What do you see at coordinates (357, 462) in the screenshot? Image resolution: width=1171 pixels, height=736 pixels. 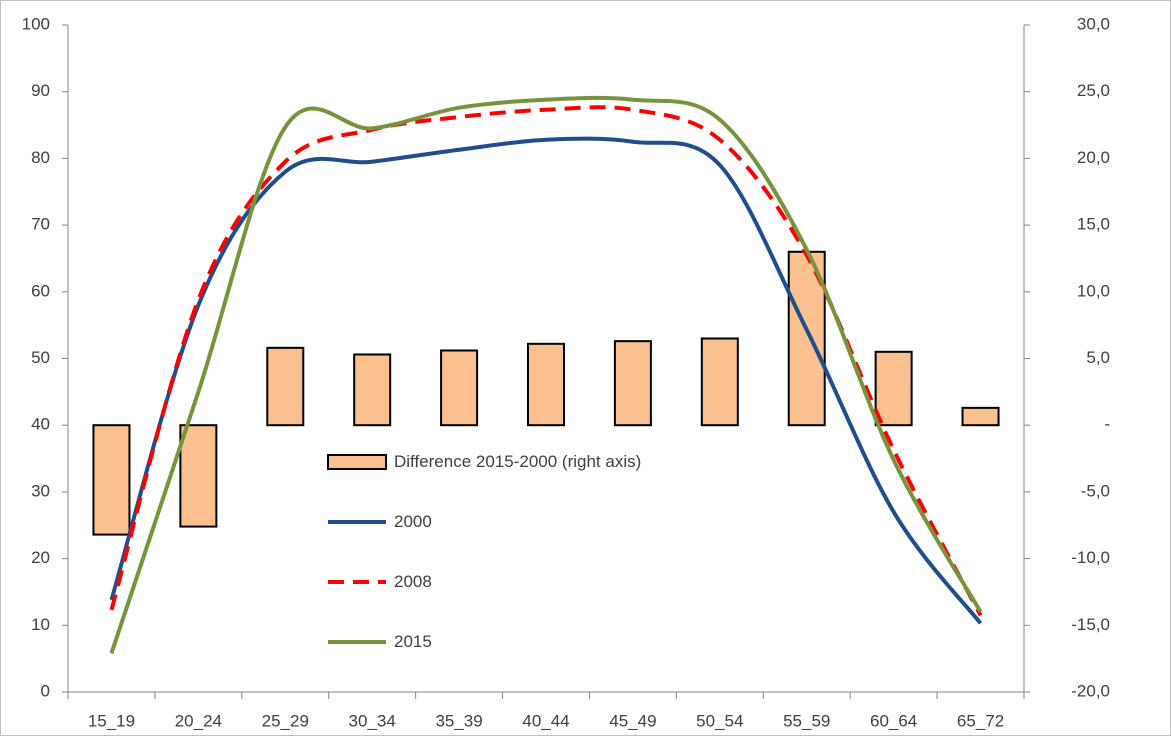 I see `legend-swatch` at bounding box center [357, 462].